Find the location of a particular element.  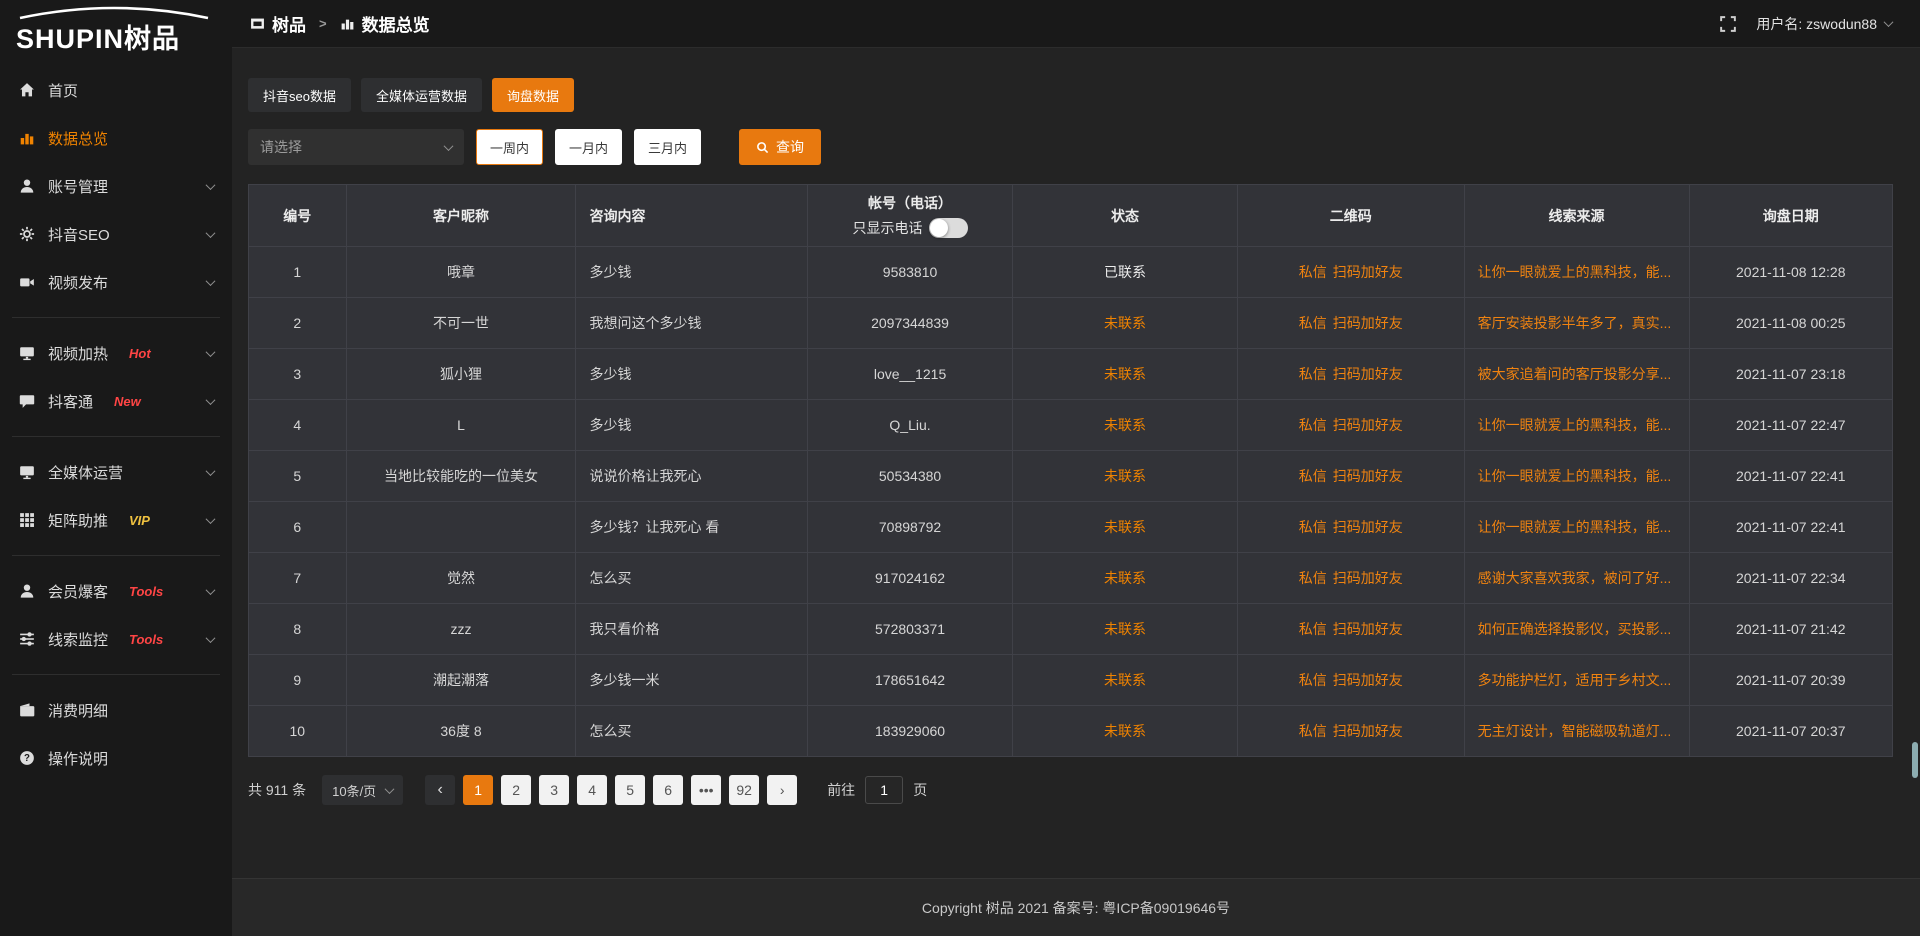

sidebar-badge: Hot is located at coordinates (140, 353).